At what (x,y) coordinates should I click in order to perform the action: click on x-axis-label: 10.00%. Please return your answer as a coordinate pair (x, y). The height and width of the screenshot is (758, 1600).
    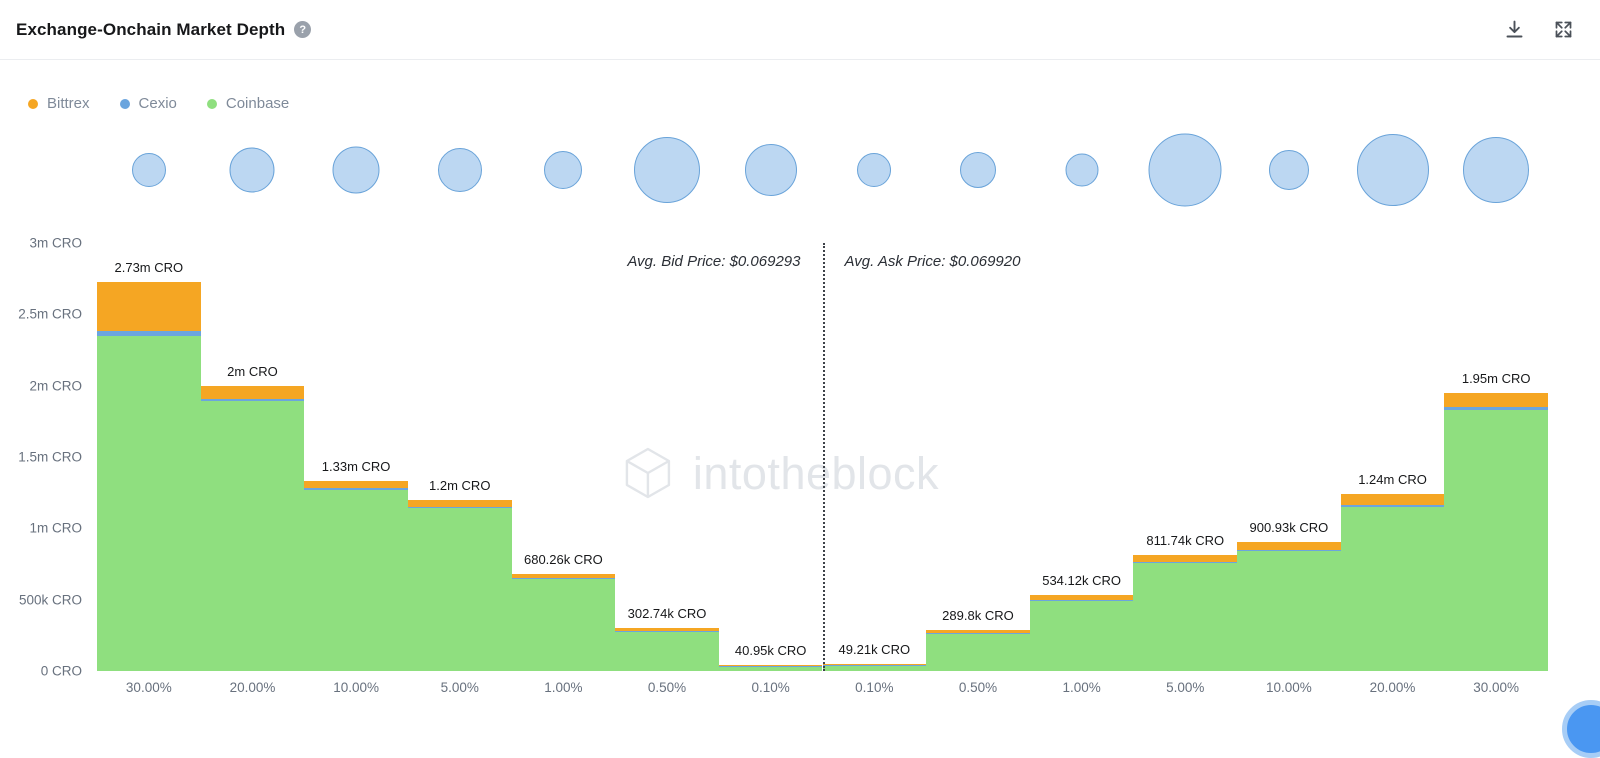
    Looking at the image, I should click on (1289, 687).